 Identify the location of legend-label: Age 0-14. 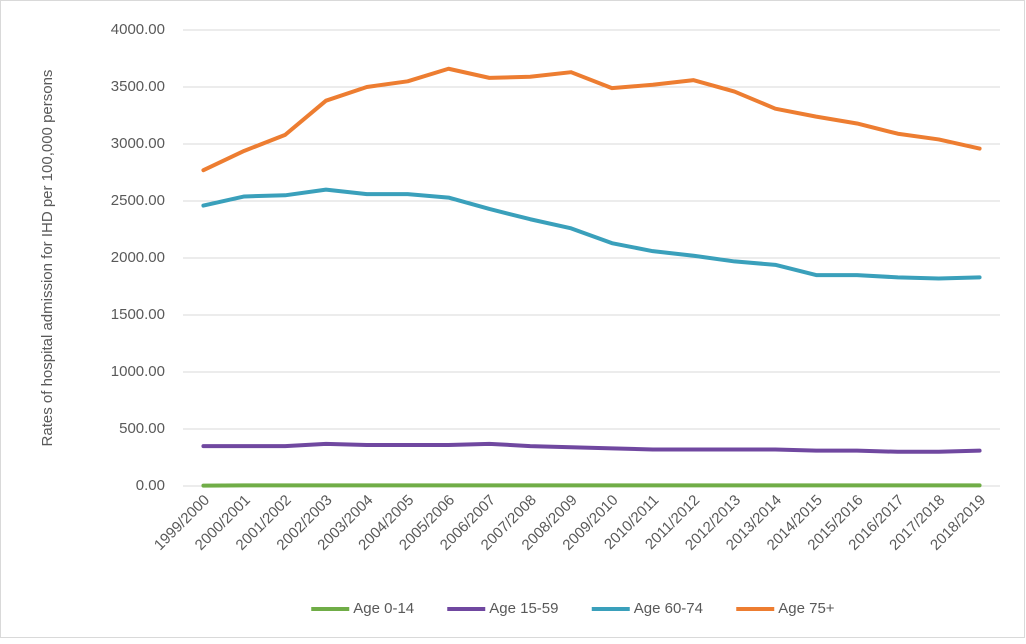
(383, 608).